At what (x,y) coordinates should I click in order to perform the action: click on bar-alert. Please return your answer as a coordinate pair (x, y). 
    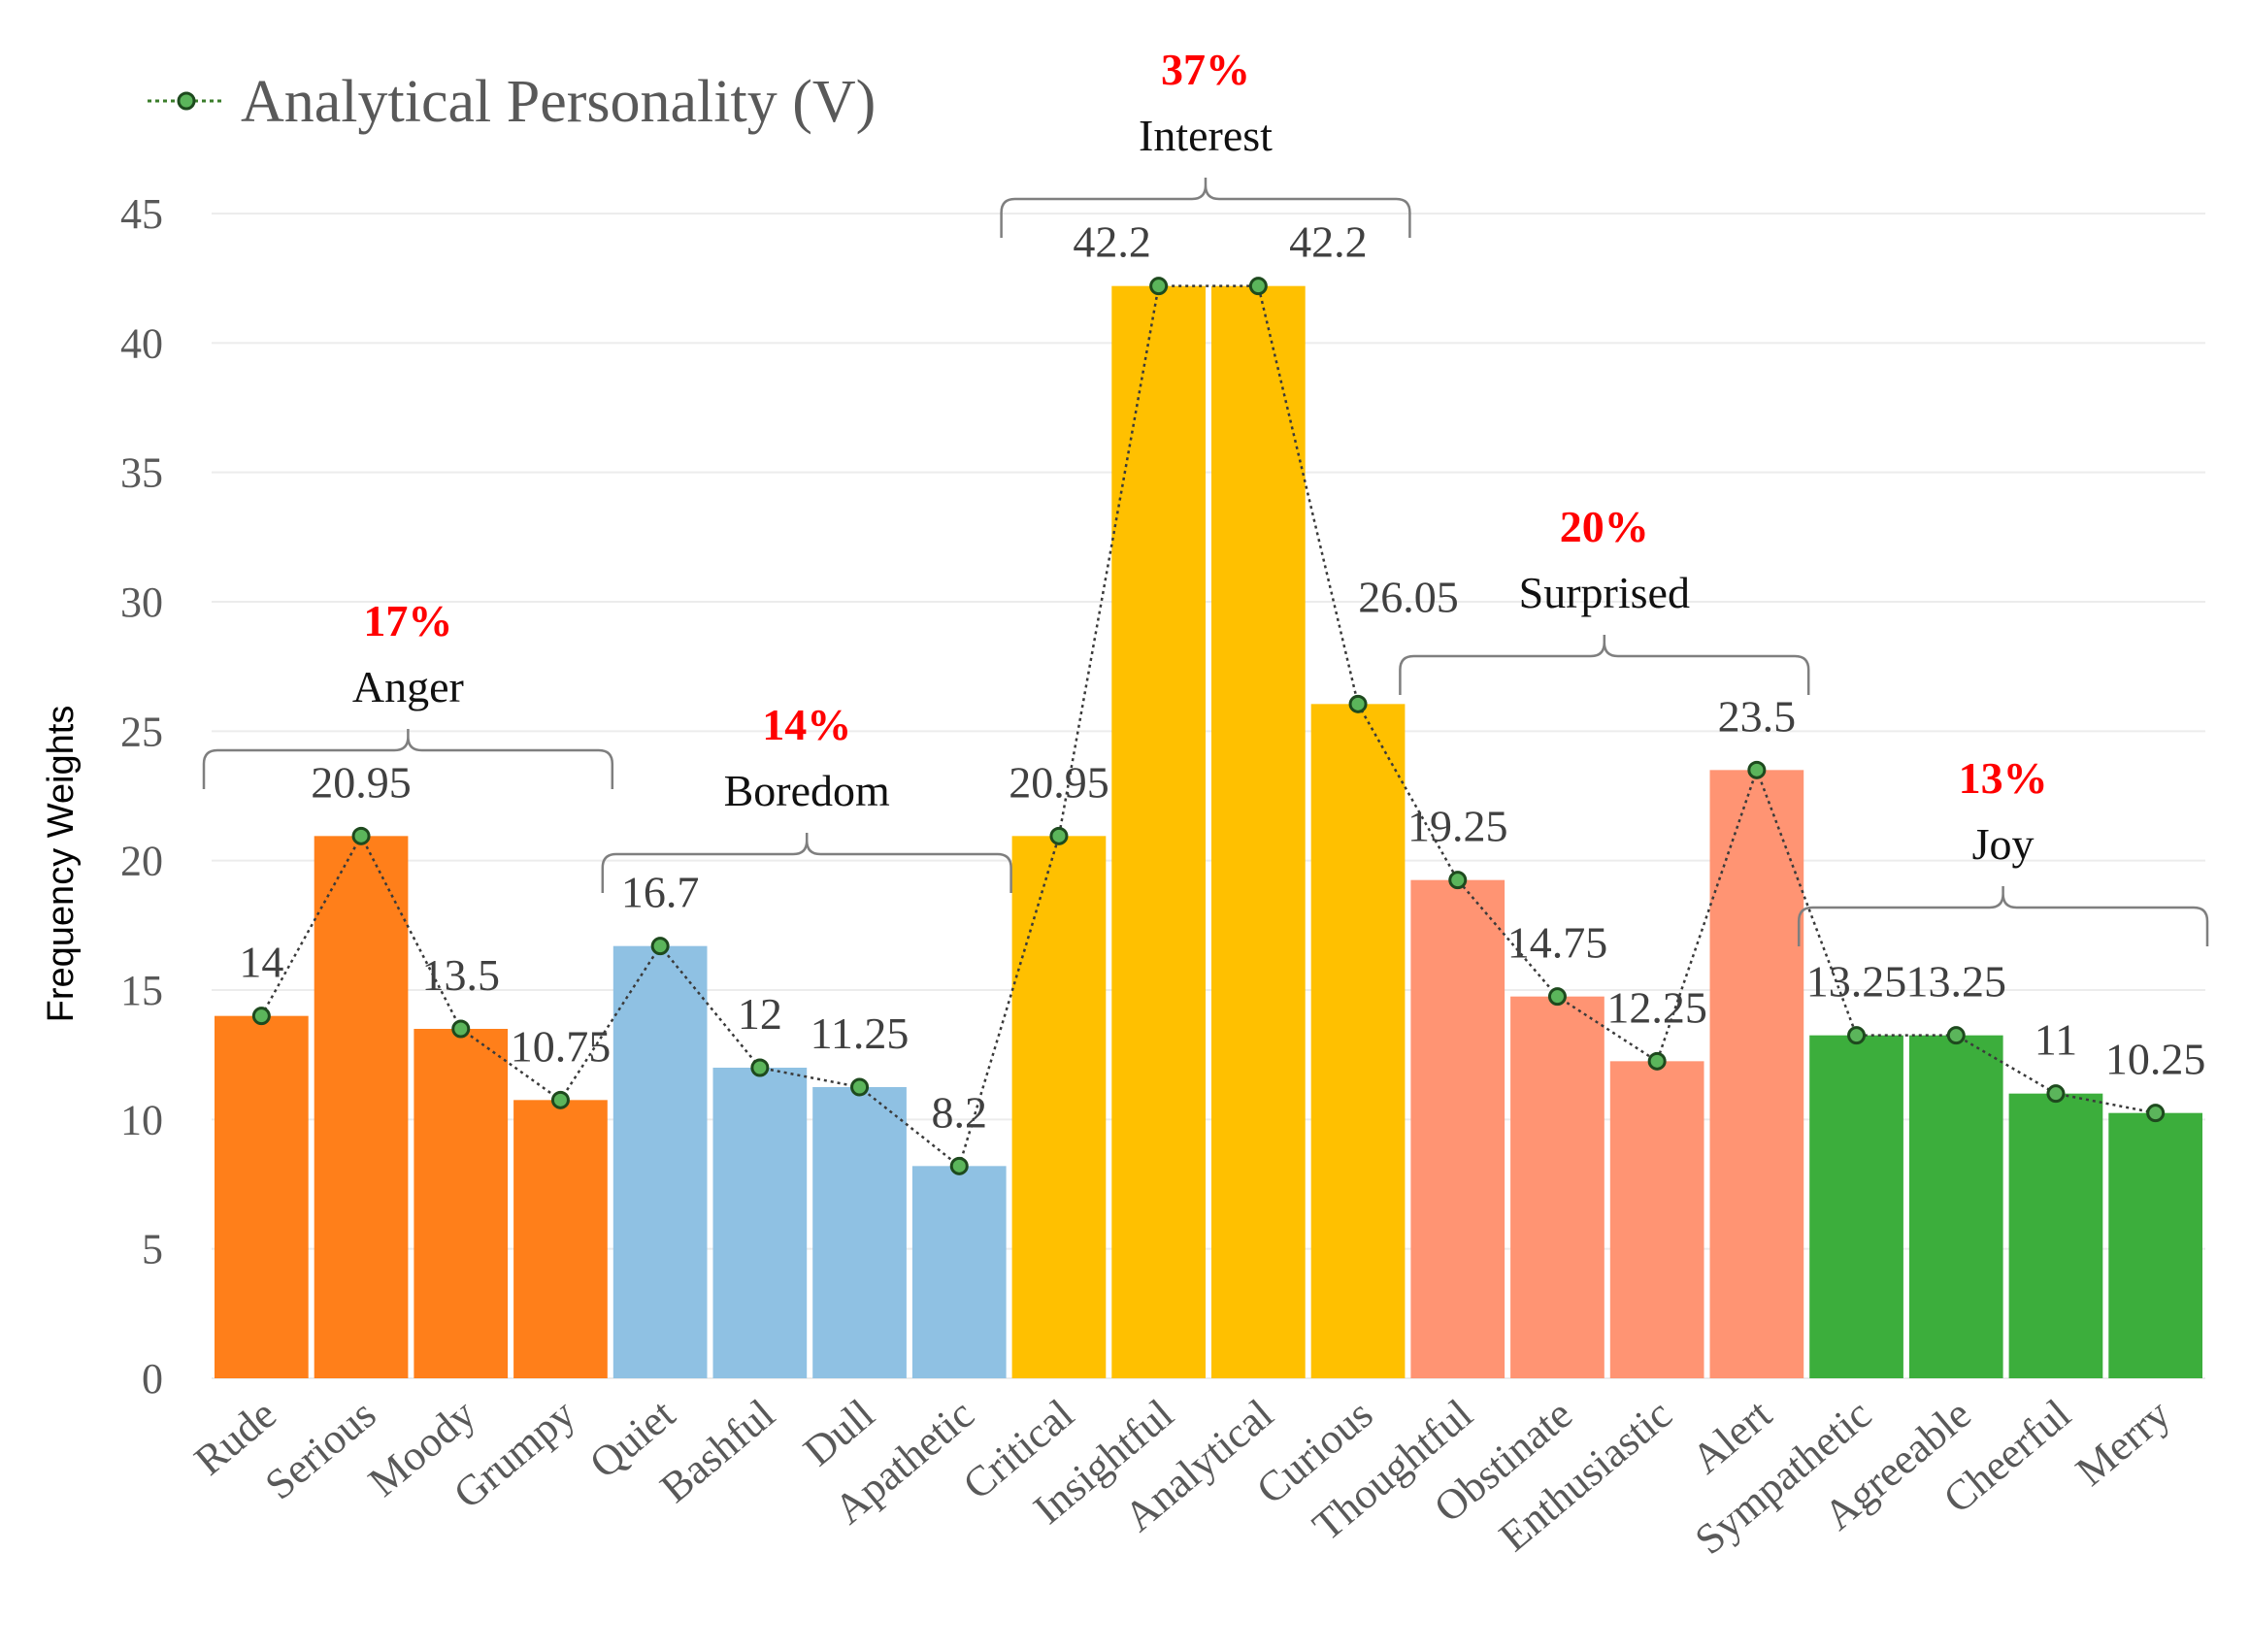
    Looking at the image, I should click on (1756, 1074).